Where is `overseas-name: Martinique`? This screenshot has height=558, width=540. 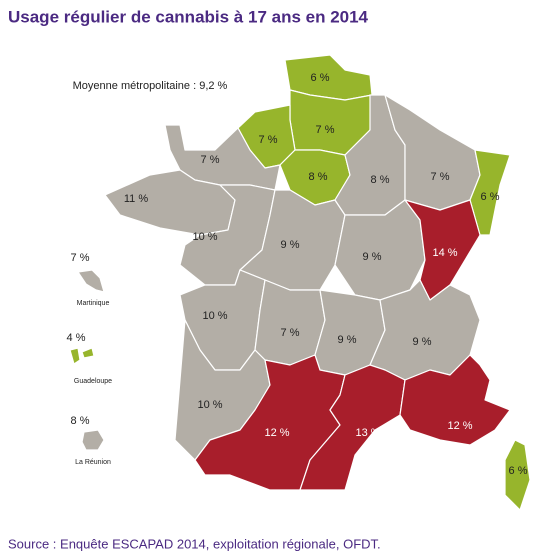 overseas-name: Martinique is located at coordinates (93, 303).